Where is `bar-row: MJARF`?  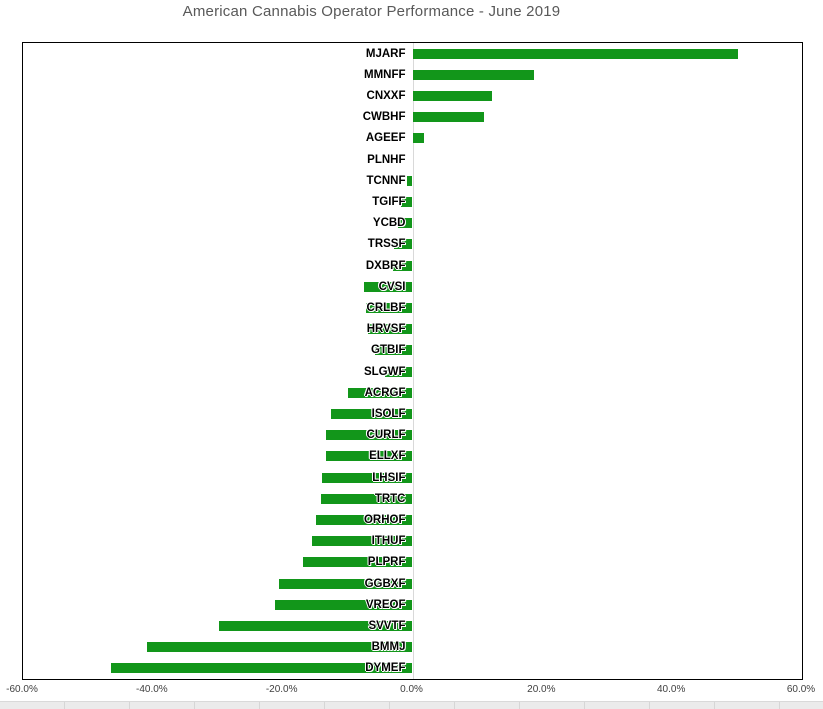
bar-row: MJARF is located at coordinates (412, 53).